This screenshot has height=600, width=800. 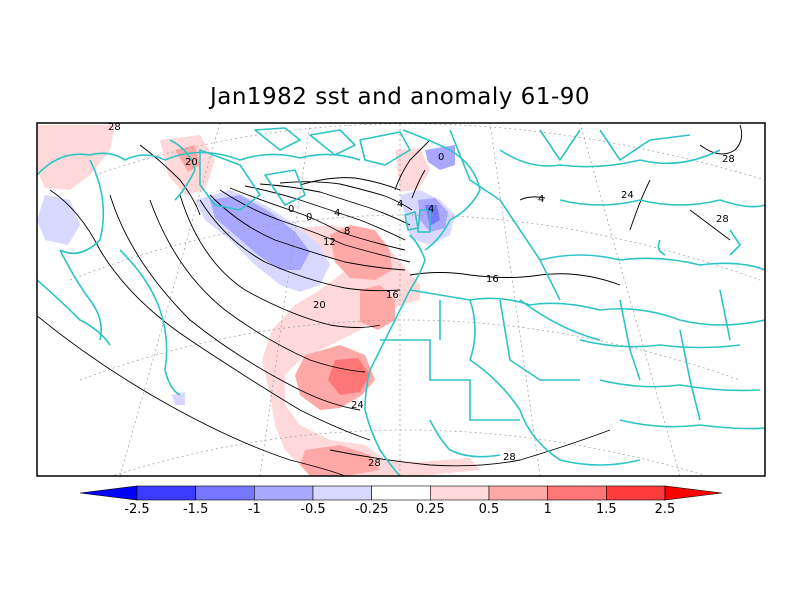 I want to click on colorbar-label: -1.5, so click(x=195, y=509).